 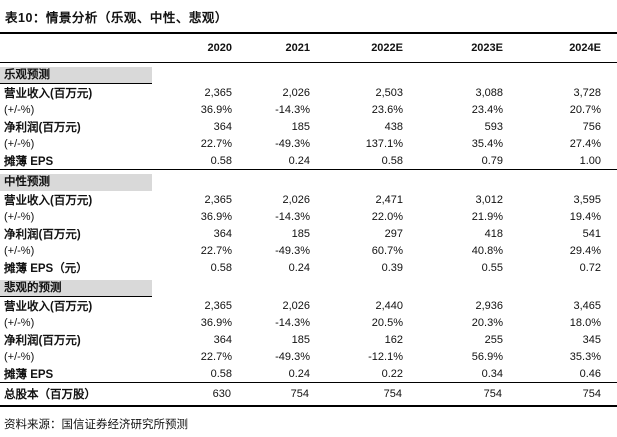 What do you see at coordinates (591, 233) in the screenshot?
I see `table-cell: 541` at bounding box center [591, 233].